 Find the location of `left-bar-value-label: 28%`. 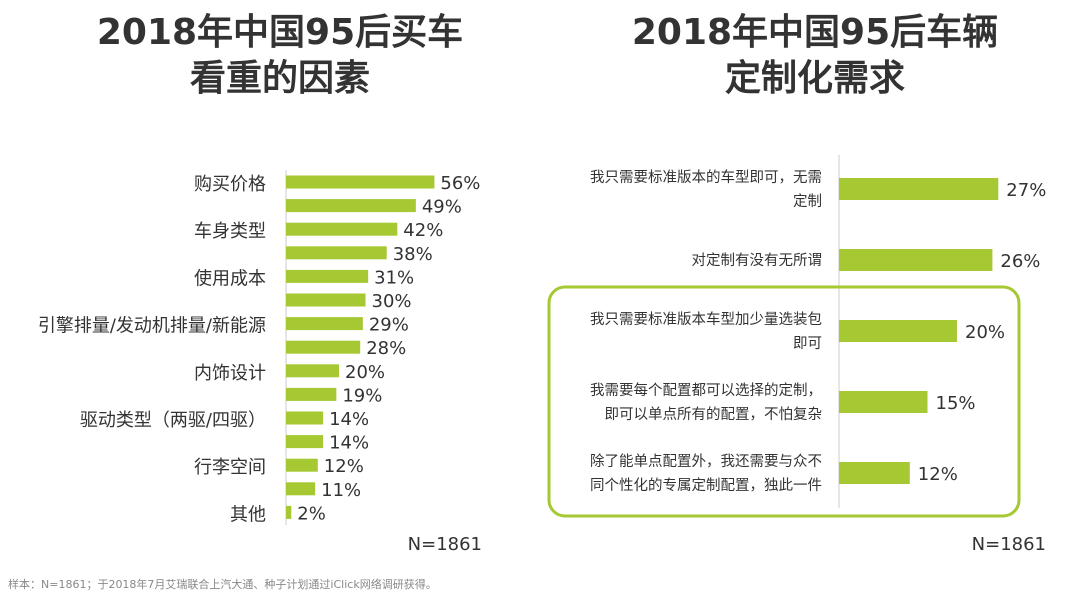

left-bar-value-label: 28% is located at coordinates (386, 348).